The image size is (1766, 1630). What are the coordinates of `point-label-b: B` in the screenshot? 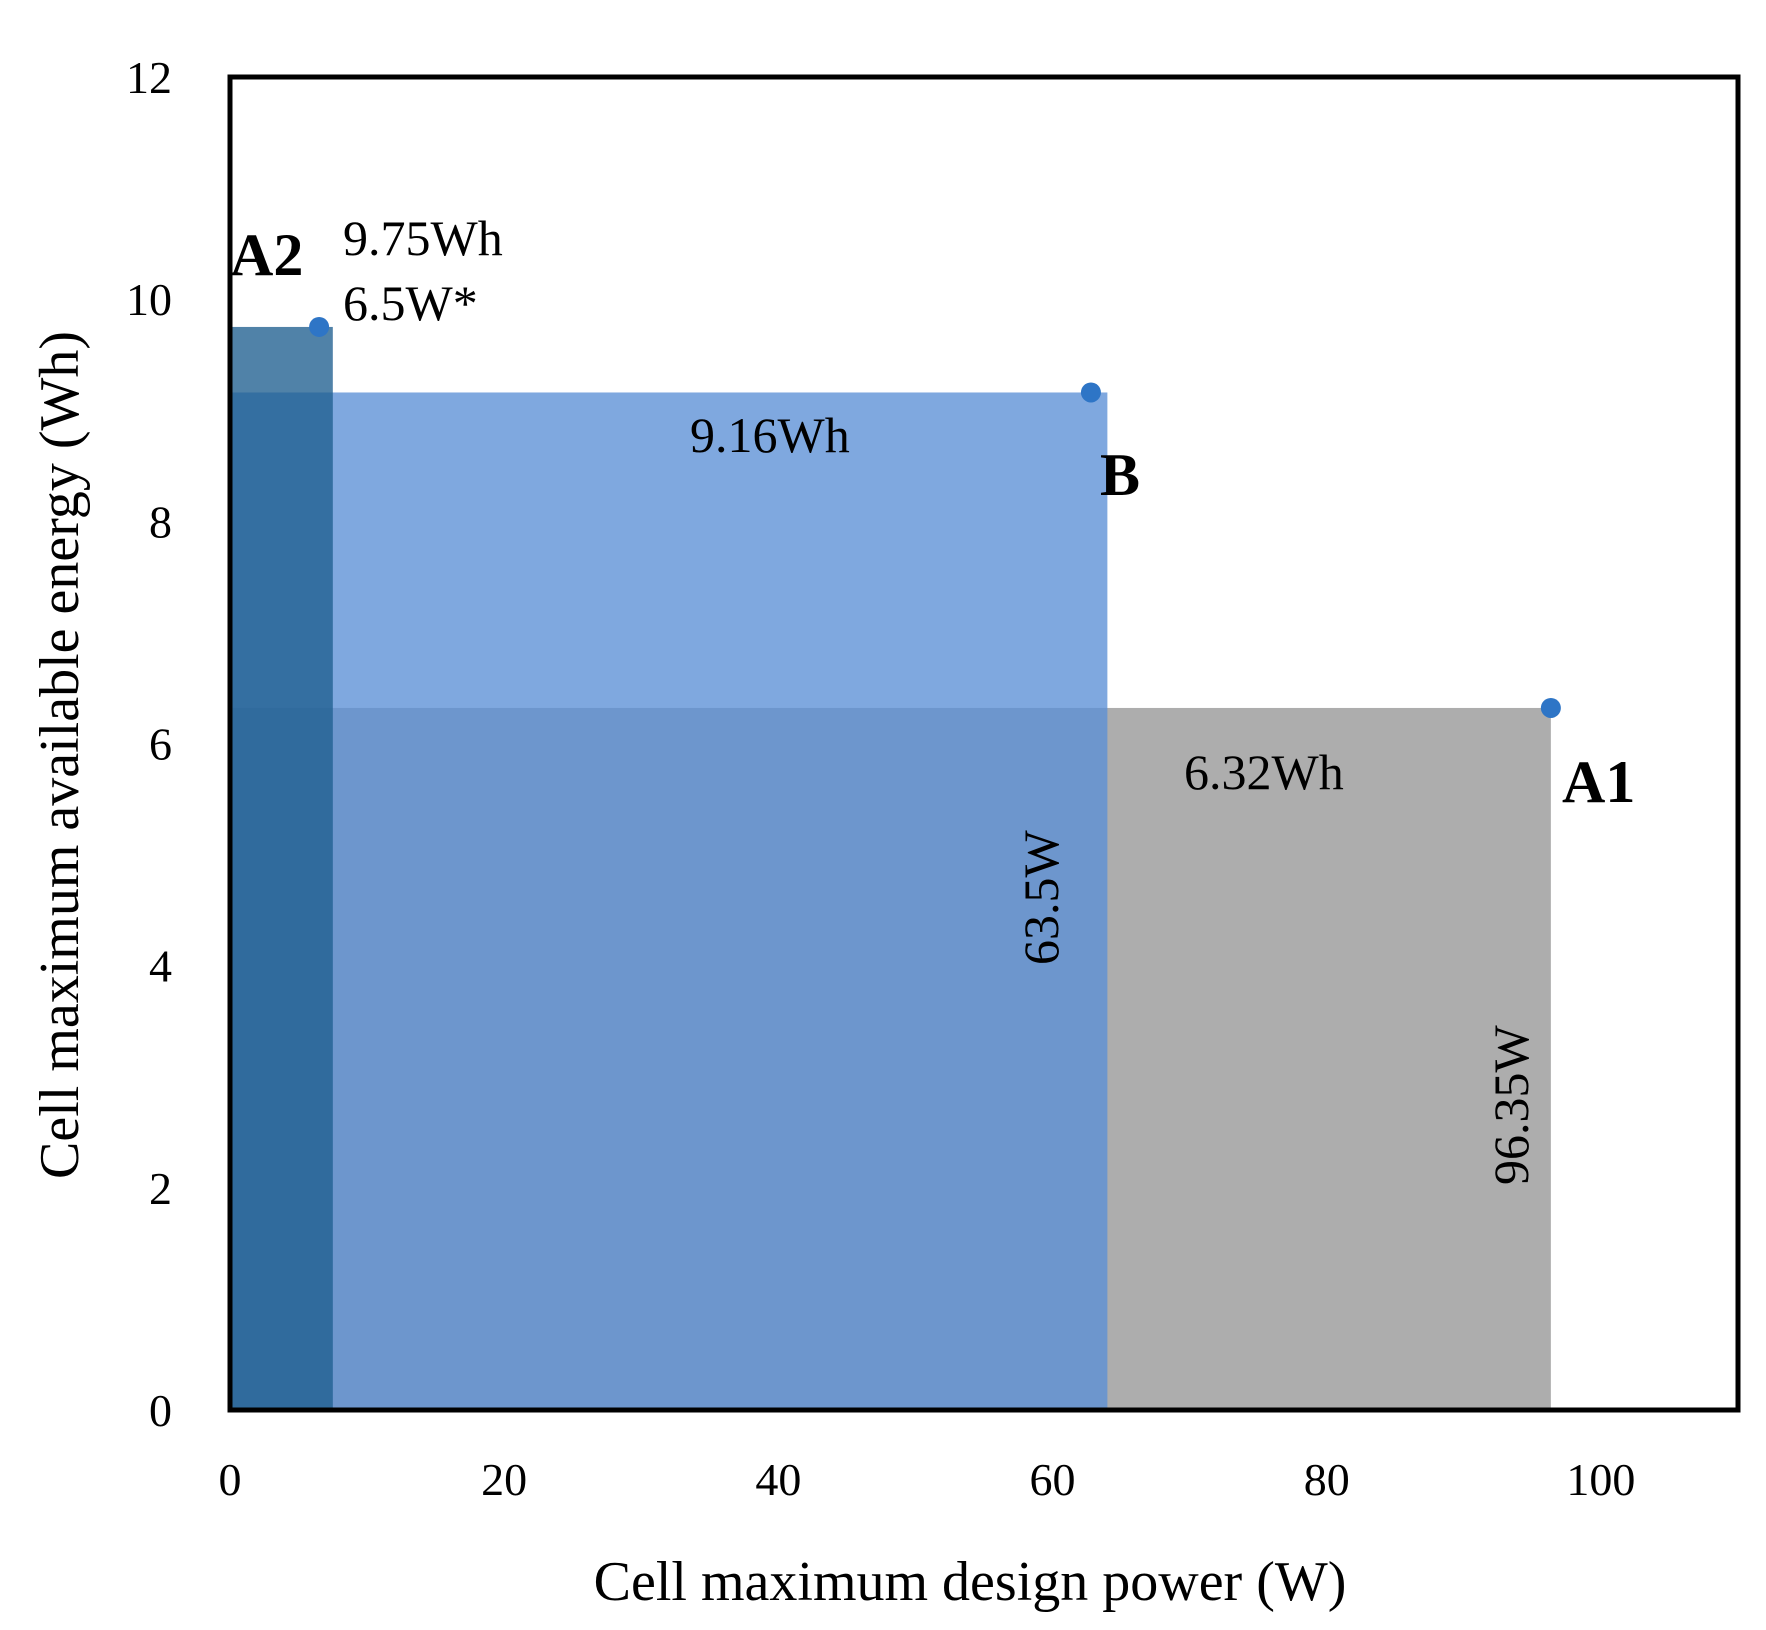 It's located at (1120, 475).